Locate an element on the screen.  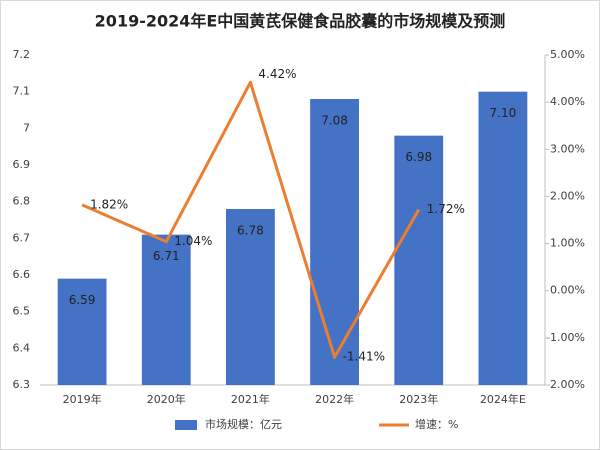
bar-label: 6.78 is located at coordinates (250, 231).